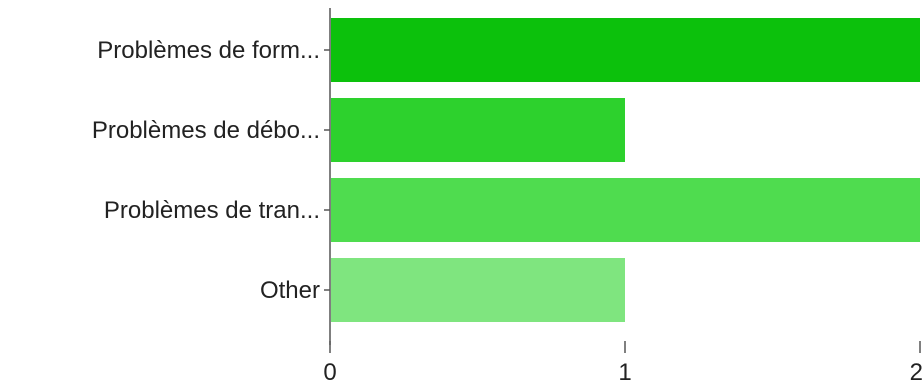 The width and height of the screenshot is (923, 384). Describe the element at coordinates (327, 176) in the screenshot. I see `axes` at that location.